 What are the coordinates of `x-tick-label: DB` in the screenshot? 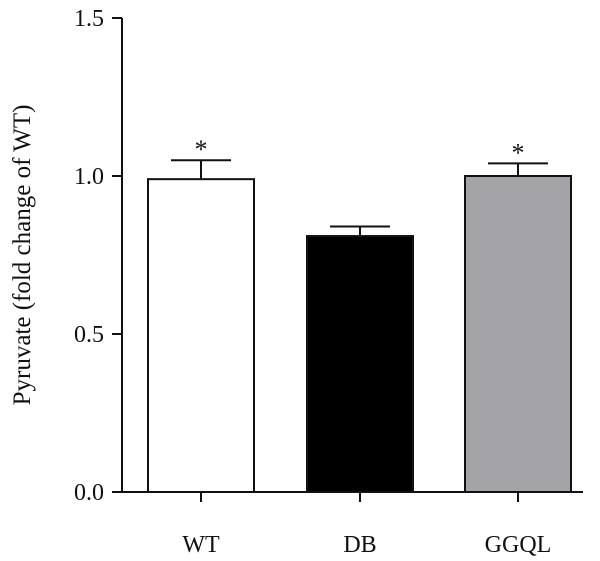 It's located at (359, 545).